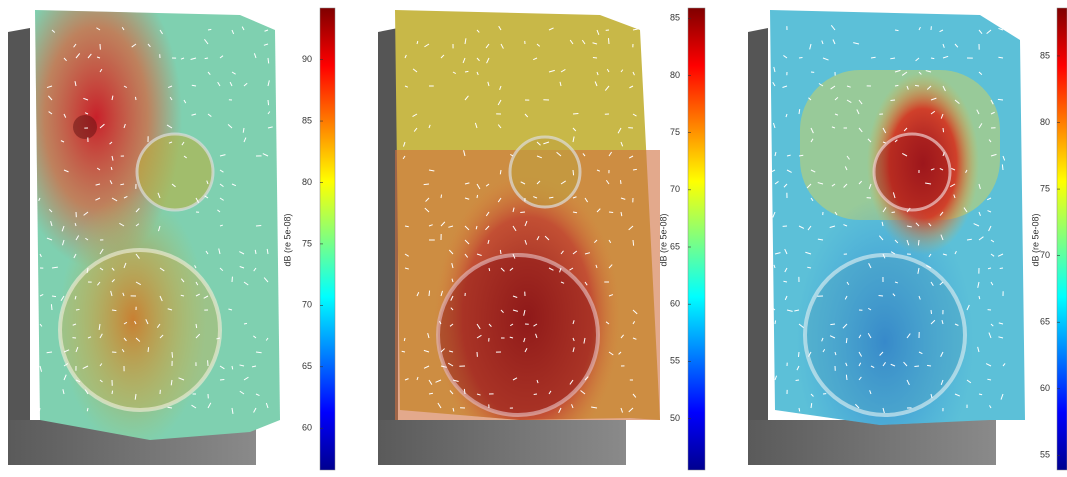 The width and height of the screenshot is (1067, 477). What do you see at coordinates (1045, 388) in the screenshot?
I see `colorbar-tick-label: 60` at bounding box center [1045, 388].